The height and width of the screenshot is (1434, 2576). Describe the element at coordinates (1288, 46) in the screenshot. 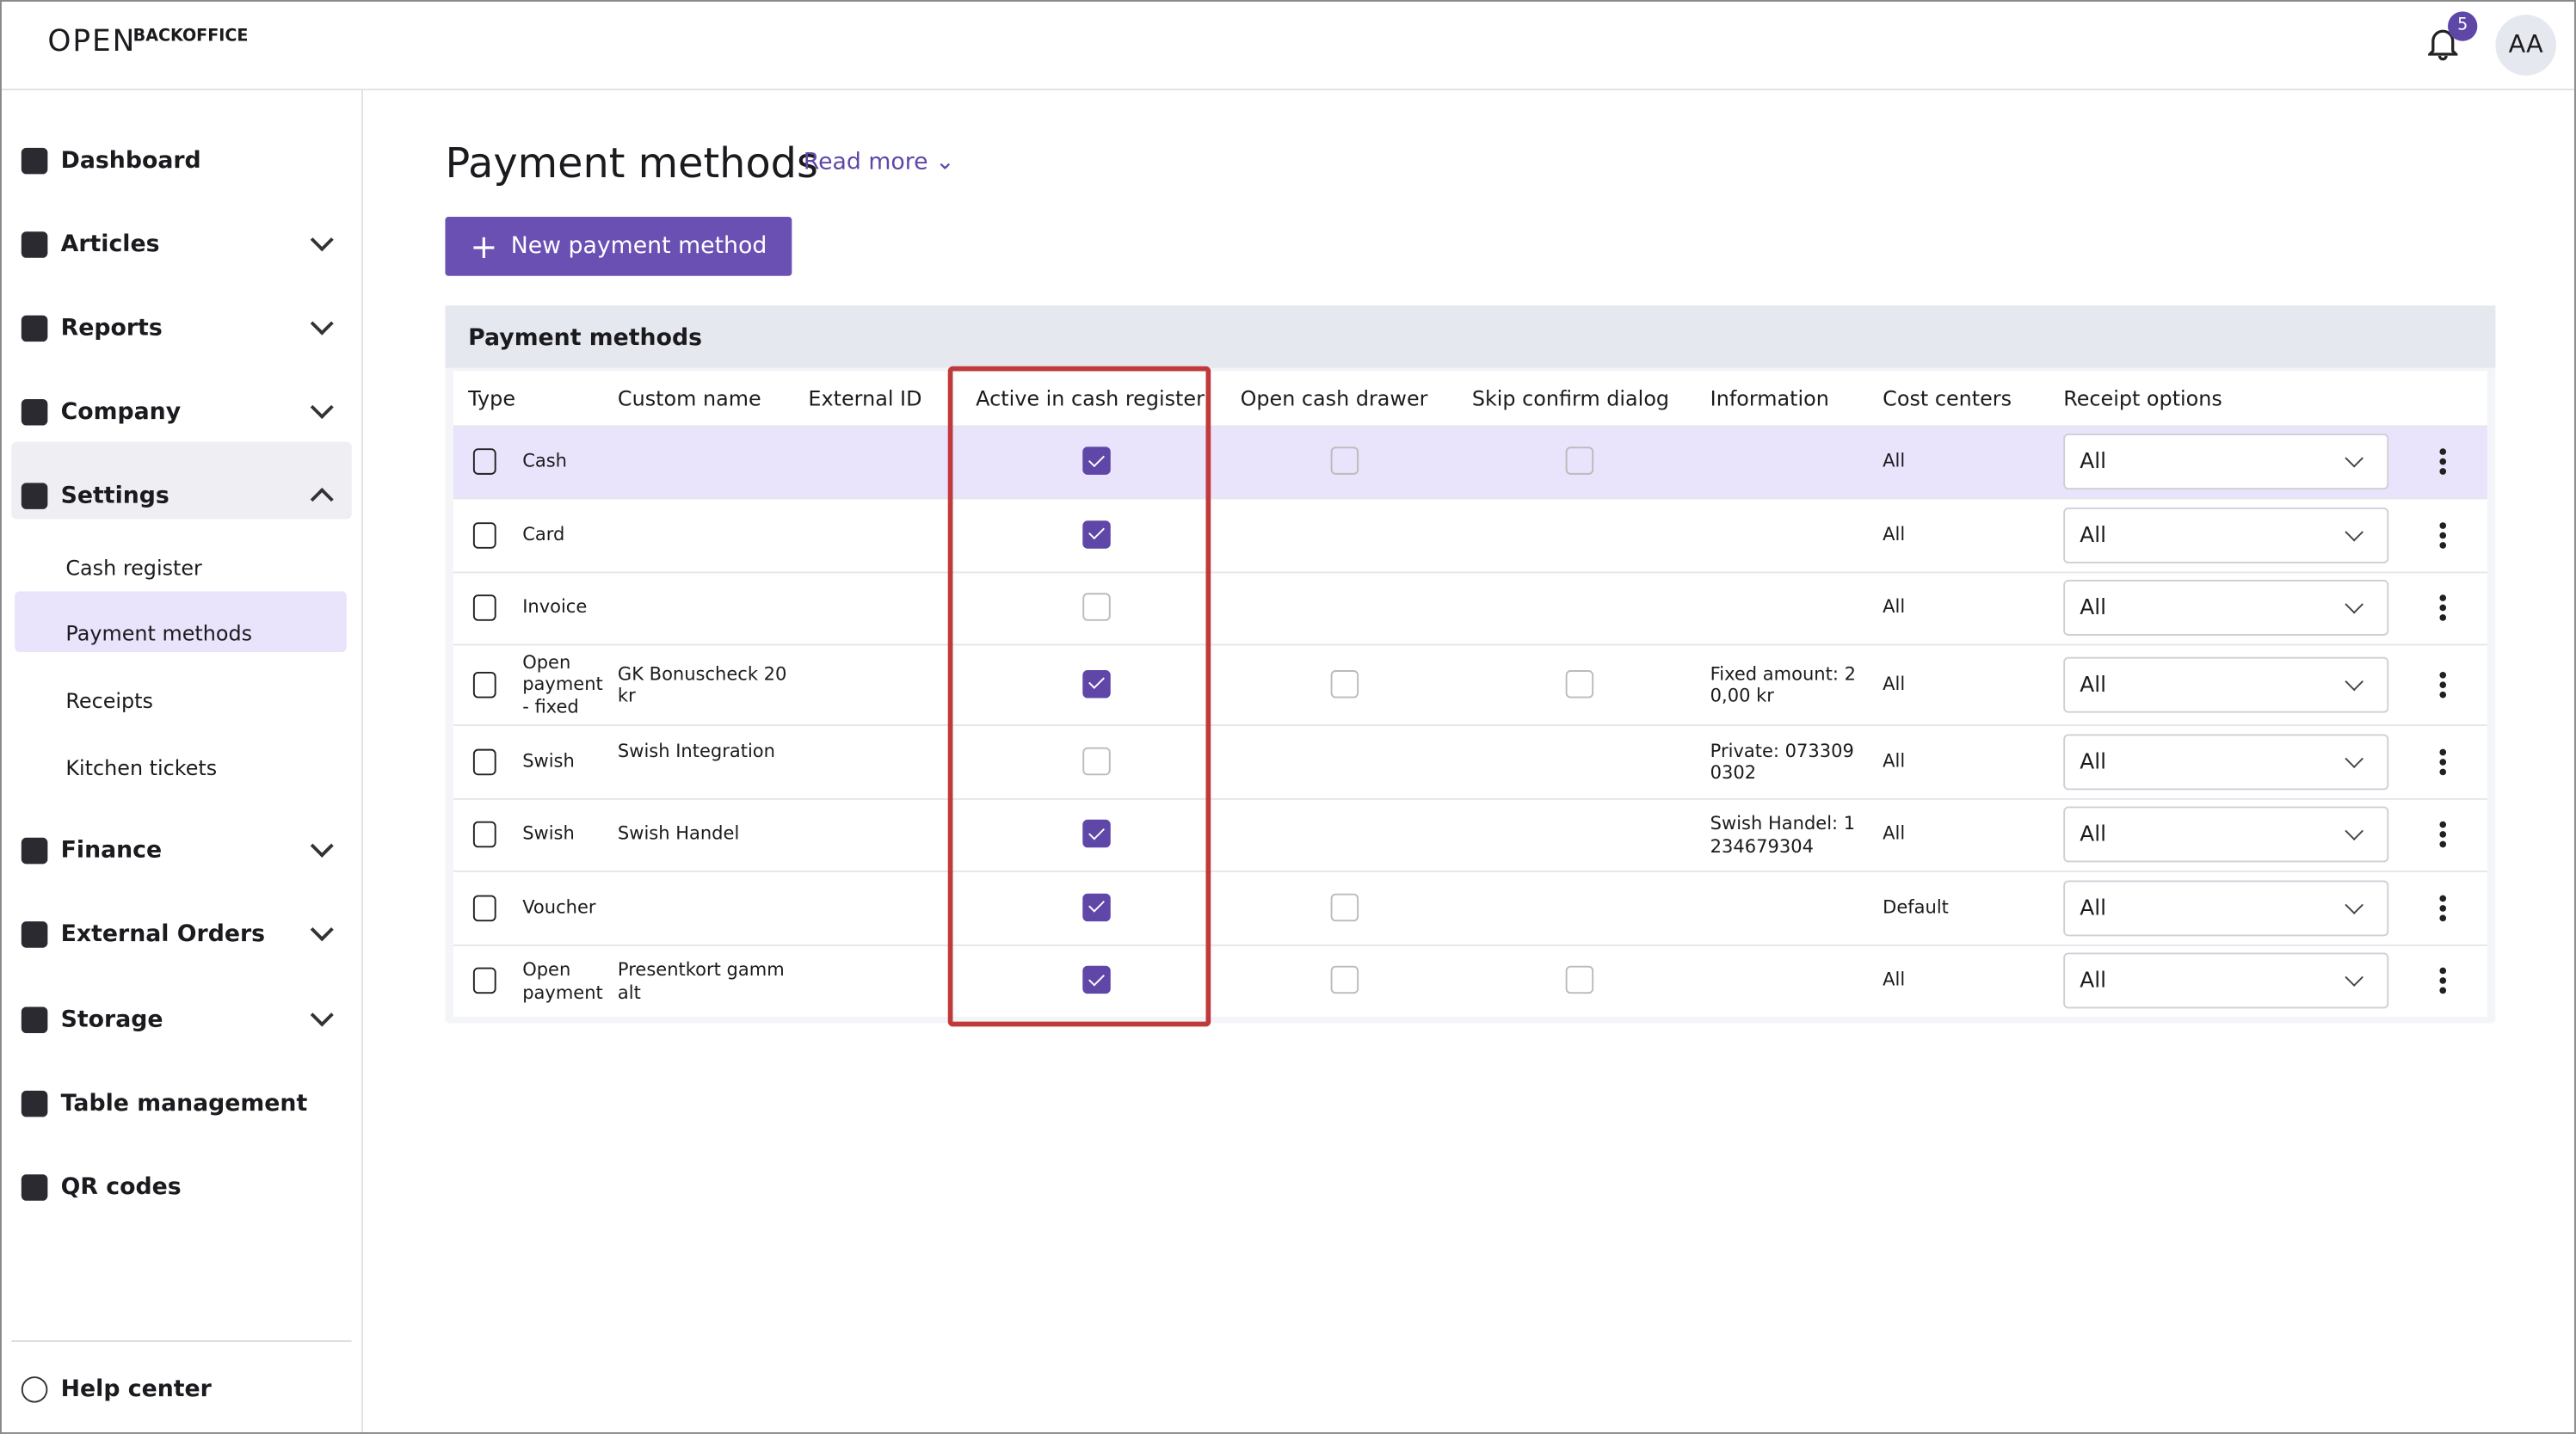

I see `top-bar: OPEN BACKOFFICE 5 AA` at that location.